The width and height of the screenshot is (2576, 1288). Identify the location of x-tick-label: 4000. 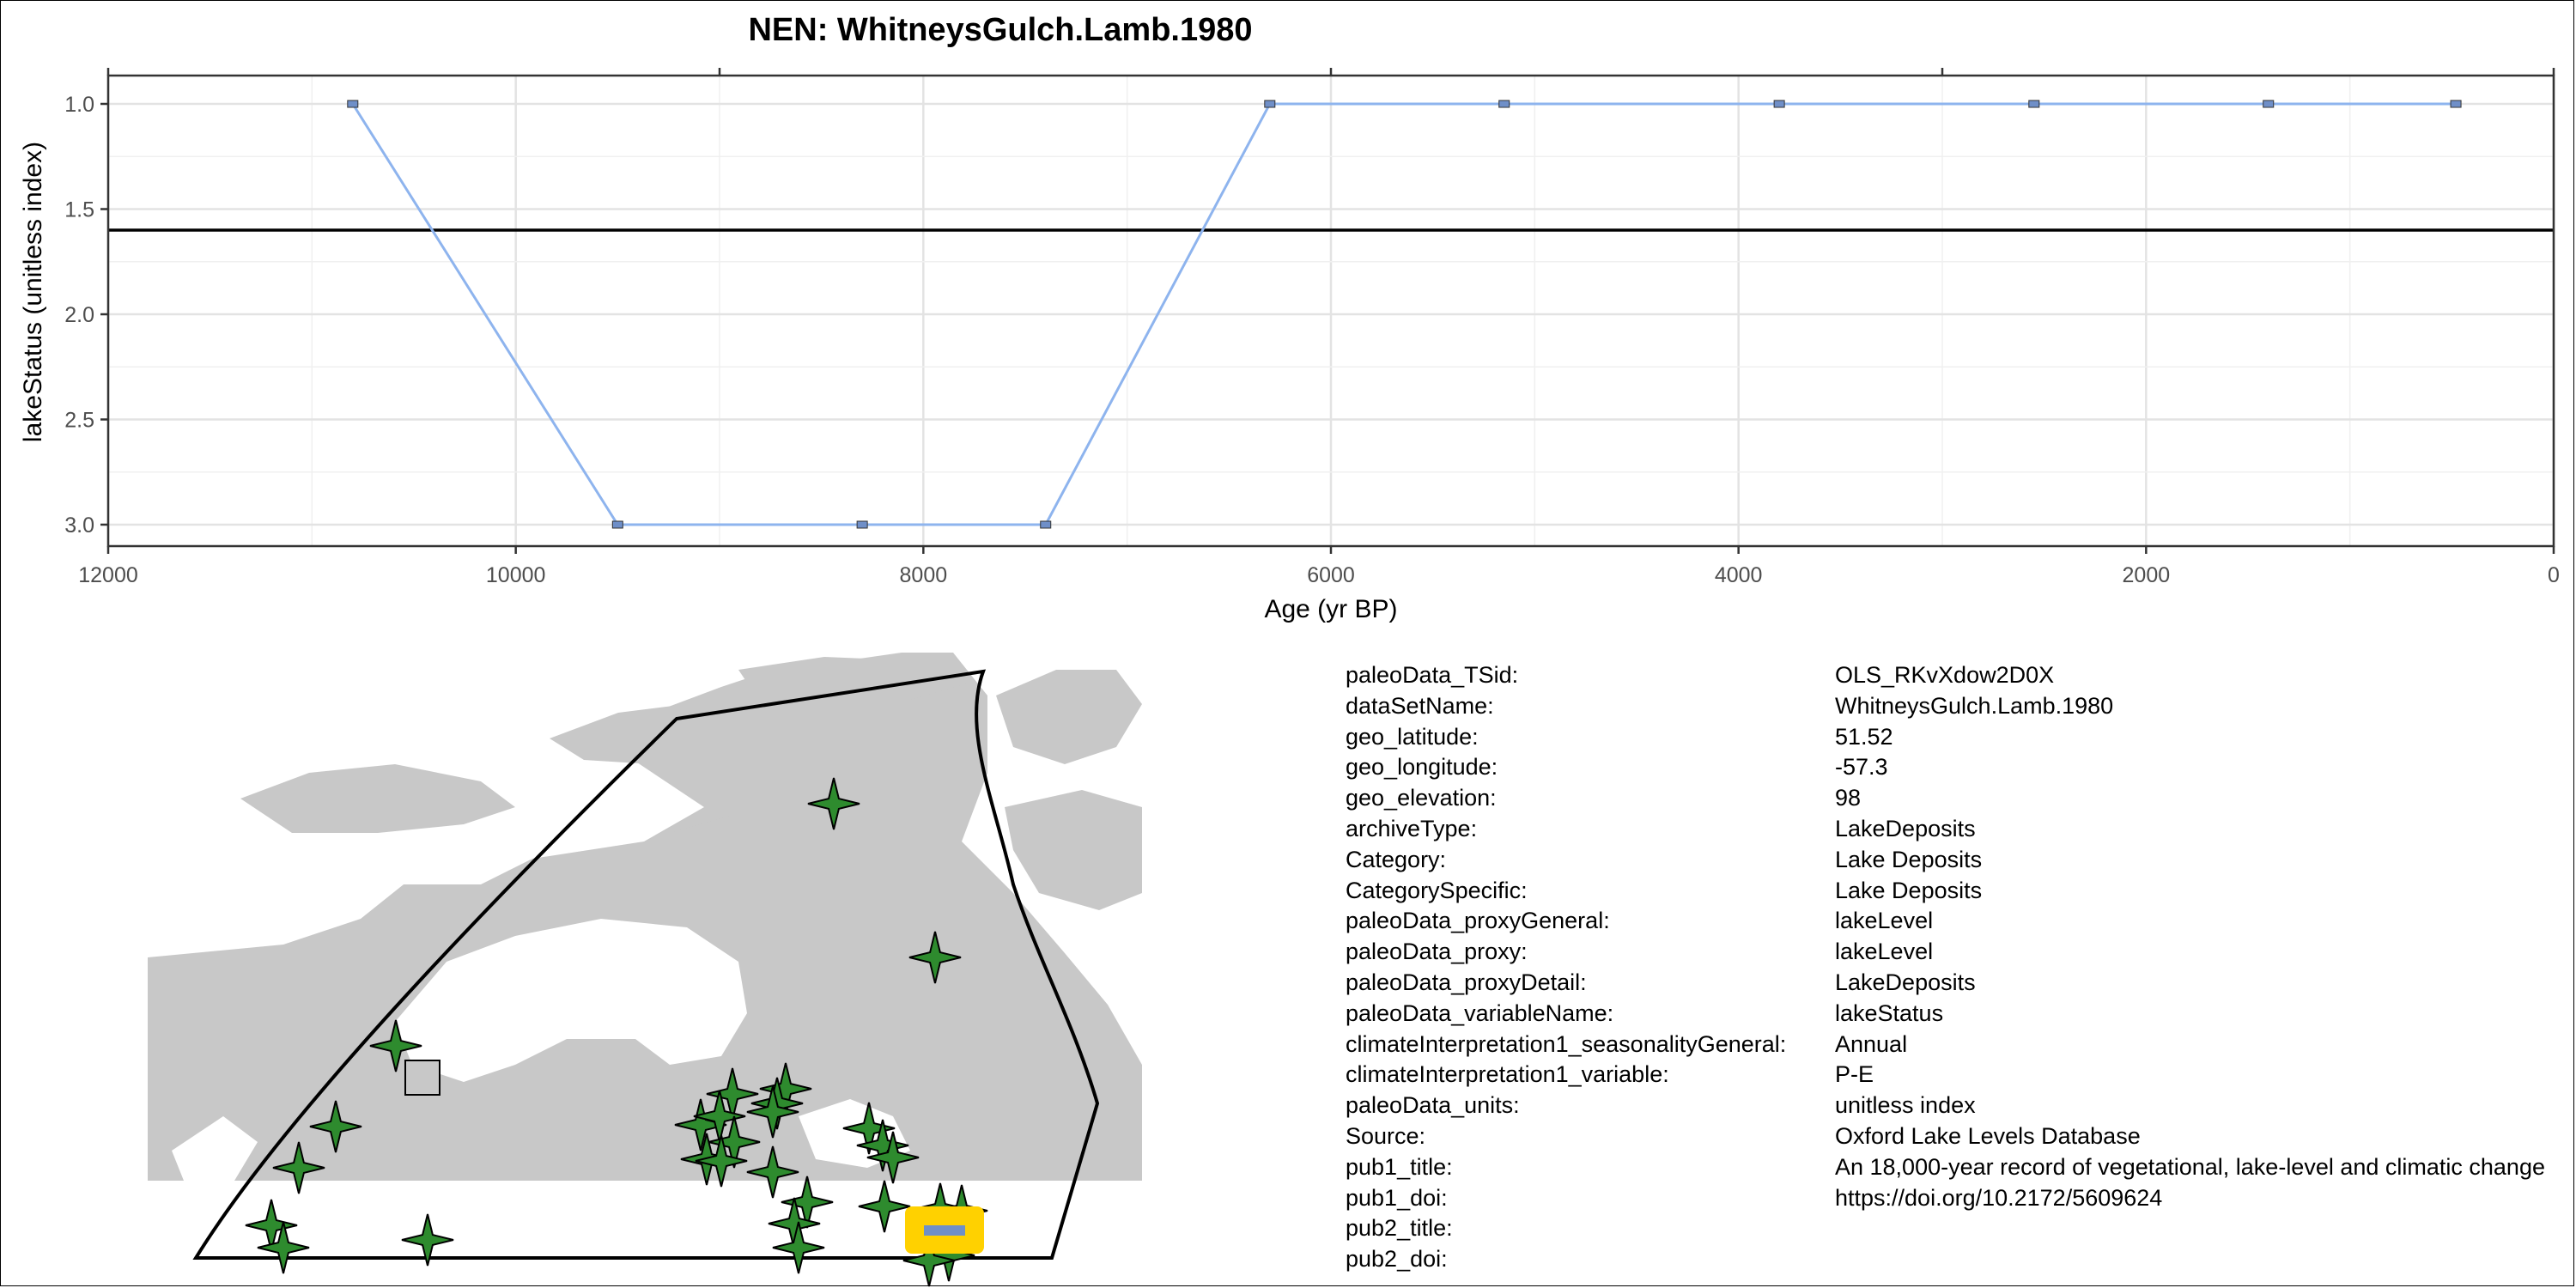
(1739, 575).